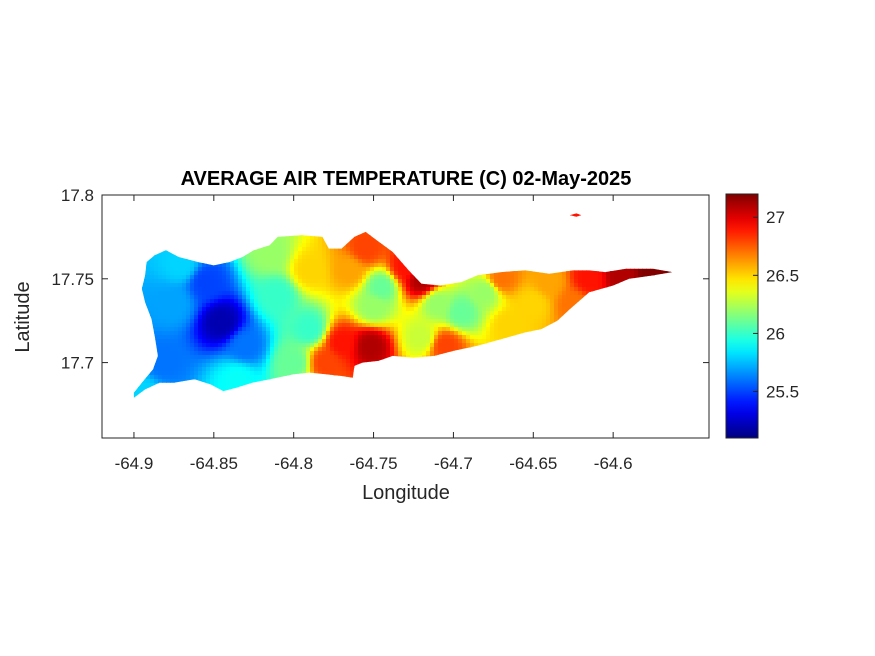 This screenshot has height=656, width=875. Describe the element at coordinates (406, 179) in the screenshot. I see `chart-title: AVERAGE AIR TEMPERATURE (C) 02-May-2025` at that location.